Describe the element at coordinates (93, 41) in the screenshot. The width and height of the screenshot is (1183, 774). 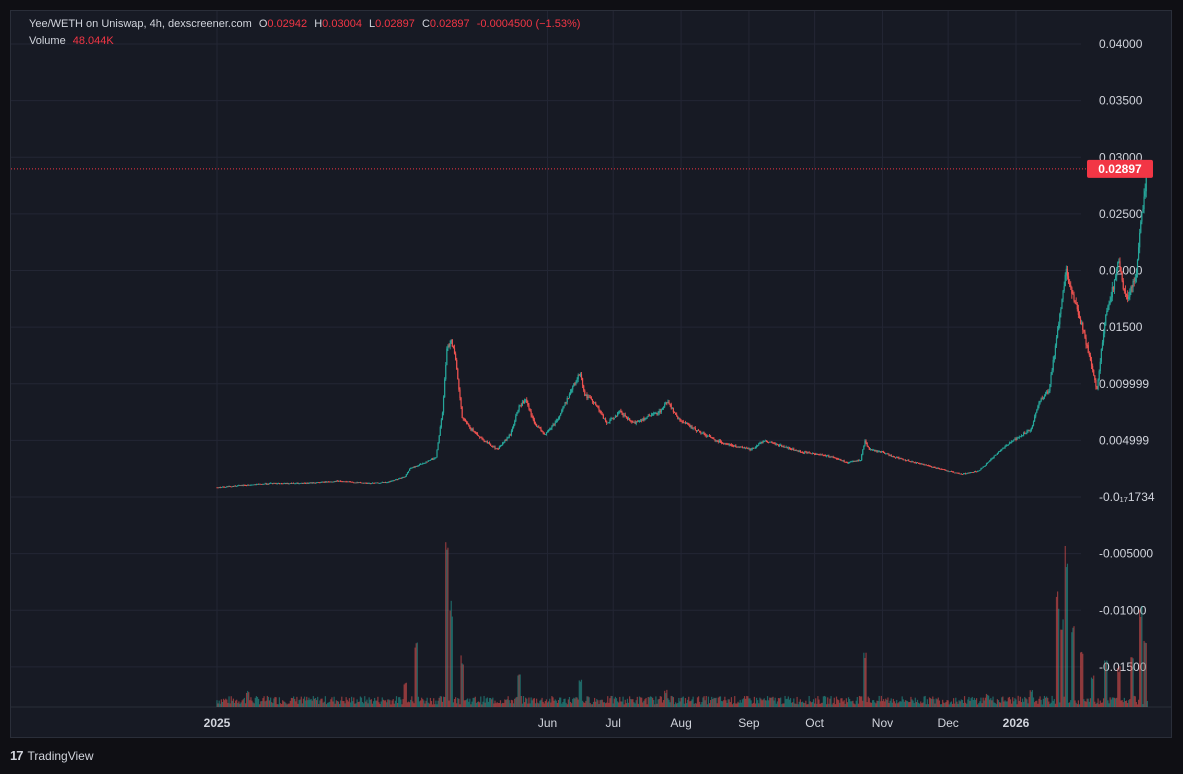
I see `volume-value: 48.044K` at that location.